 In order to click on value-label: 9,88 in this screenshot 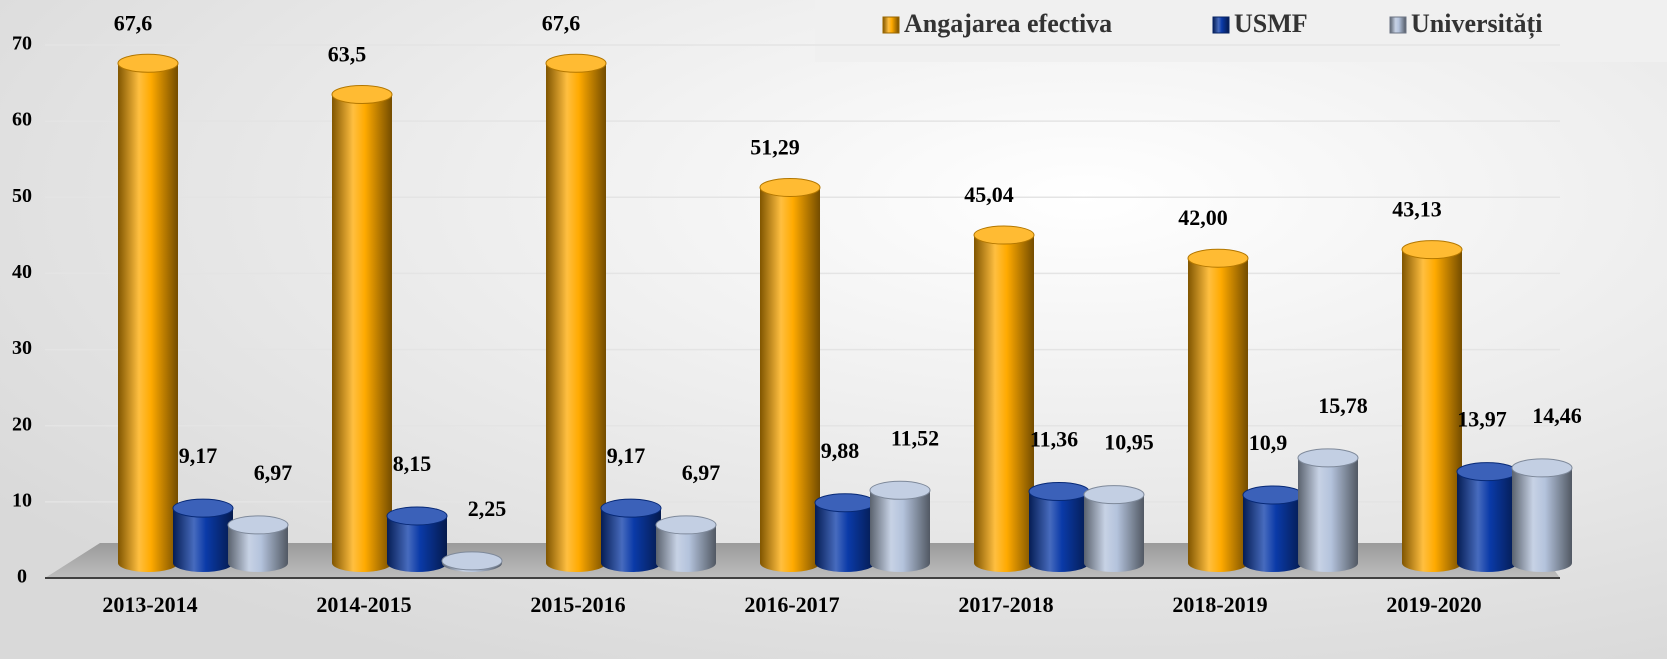, I will do `click(840, 450)`.